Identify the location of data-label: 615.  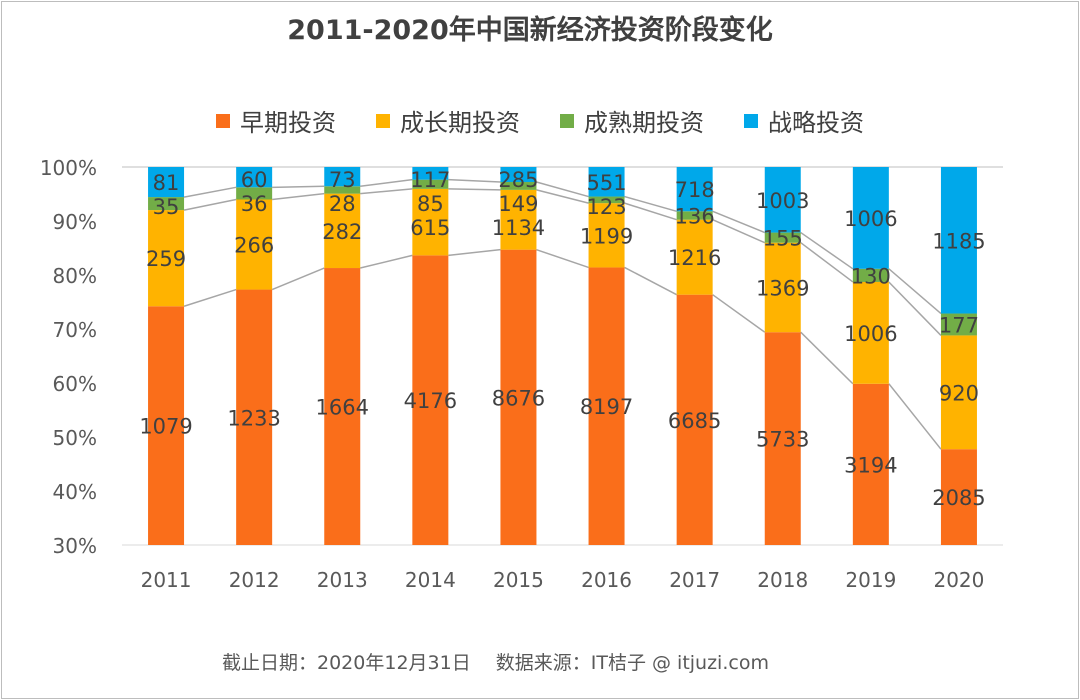
(430, 228).